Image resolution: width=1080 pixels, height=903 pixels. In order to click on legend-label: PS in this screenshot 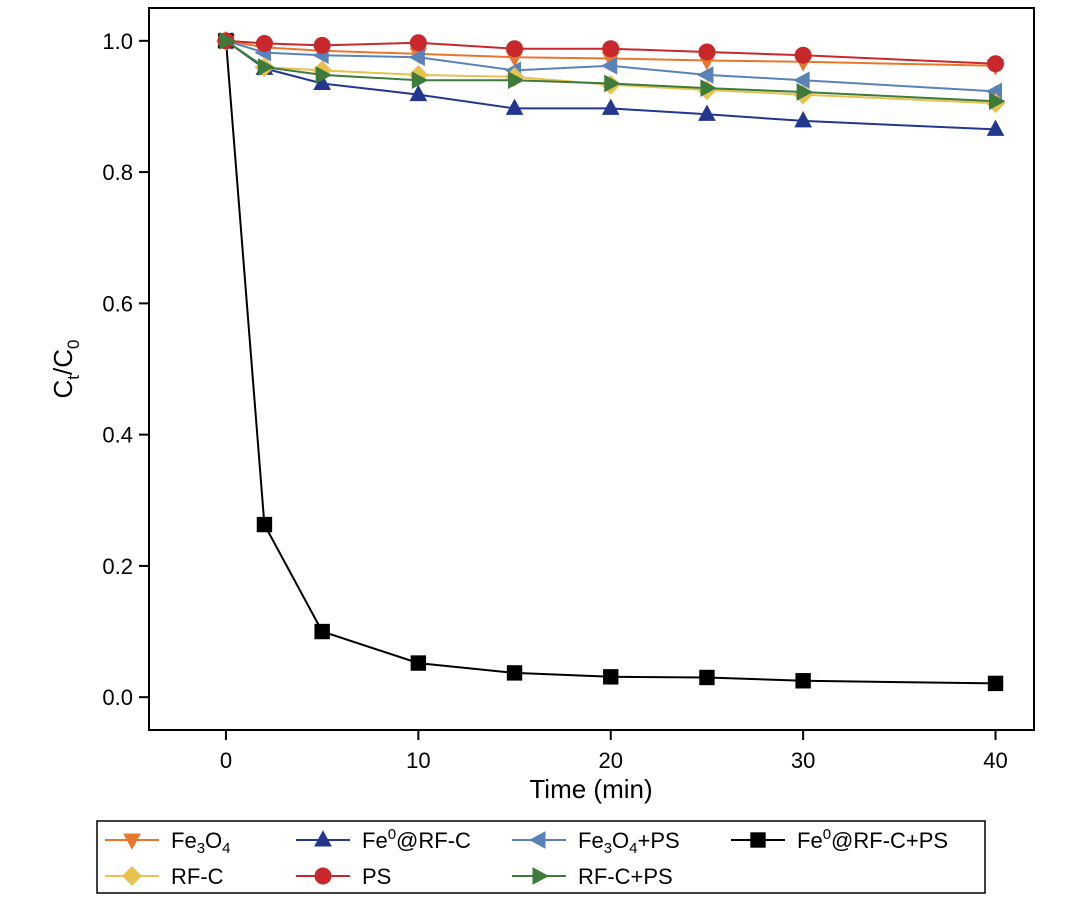, I will do `click(376, 876)`.